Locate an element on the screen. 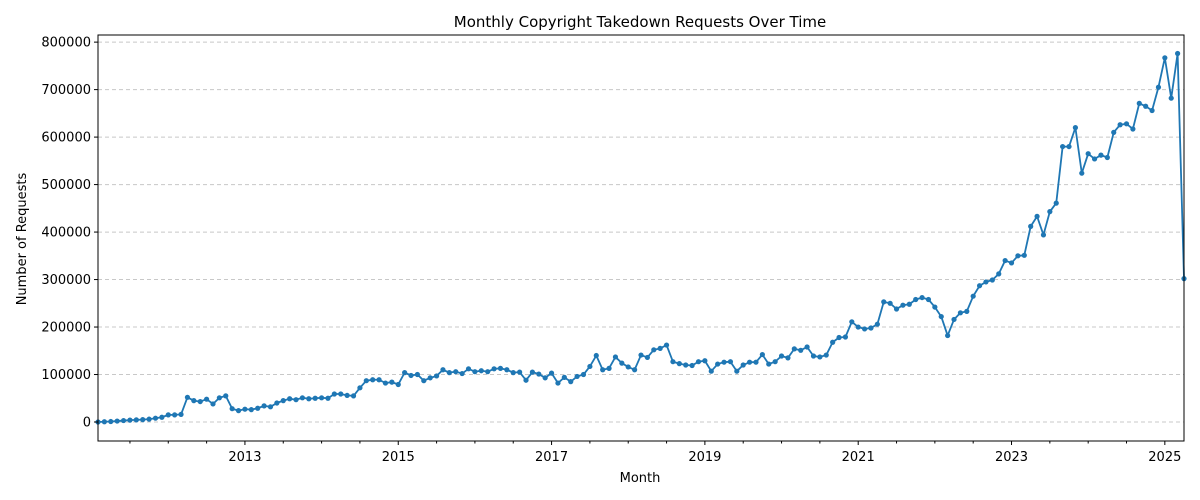  y-tick-label: 400000 is located at coordinates (66, 233).